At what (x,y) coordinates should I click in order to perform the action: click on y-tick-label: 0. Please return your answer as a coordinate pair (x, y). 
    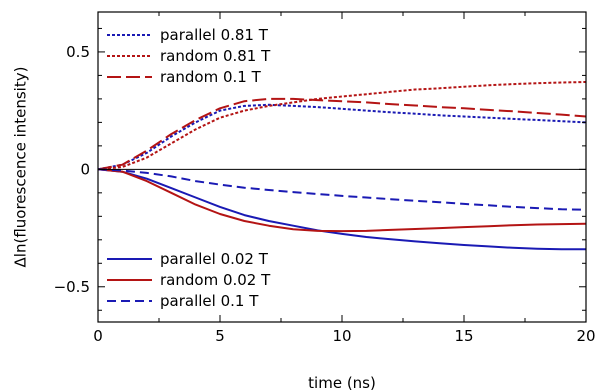
    Looking at the image, I should click on (85, 169).